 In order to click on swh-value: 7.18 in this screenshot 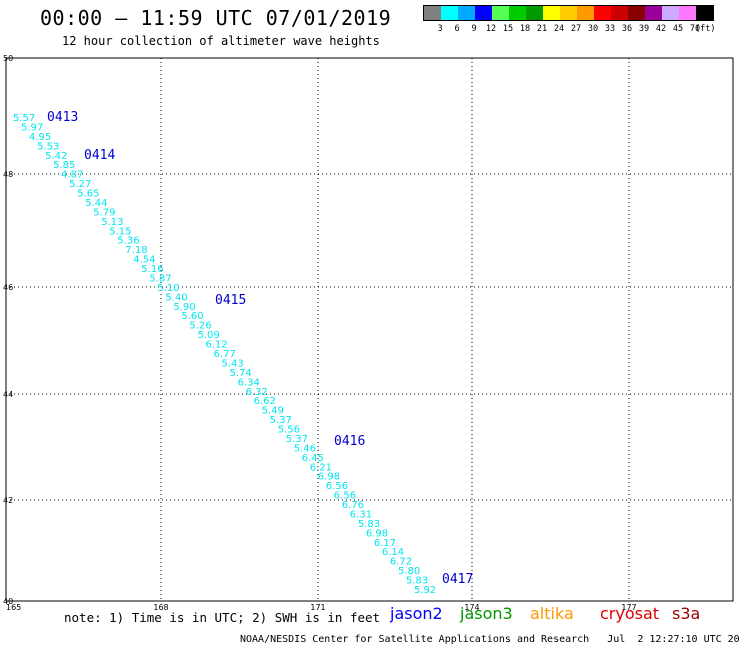, I will do `click(136, 250)`.